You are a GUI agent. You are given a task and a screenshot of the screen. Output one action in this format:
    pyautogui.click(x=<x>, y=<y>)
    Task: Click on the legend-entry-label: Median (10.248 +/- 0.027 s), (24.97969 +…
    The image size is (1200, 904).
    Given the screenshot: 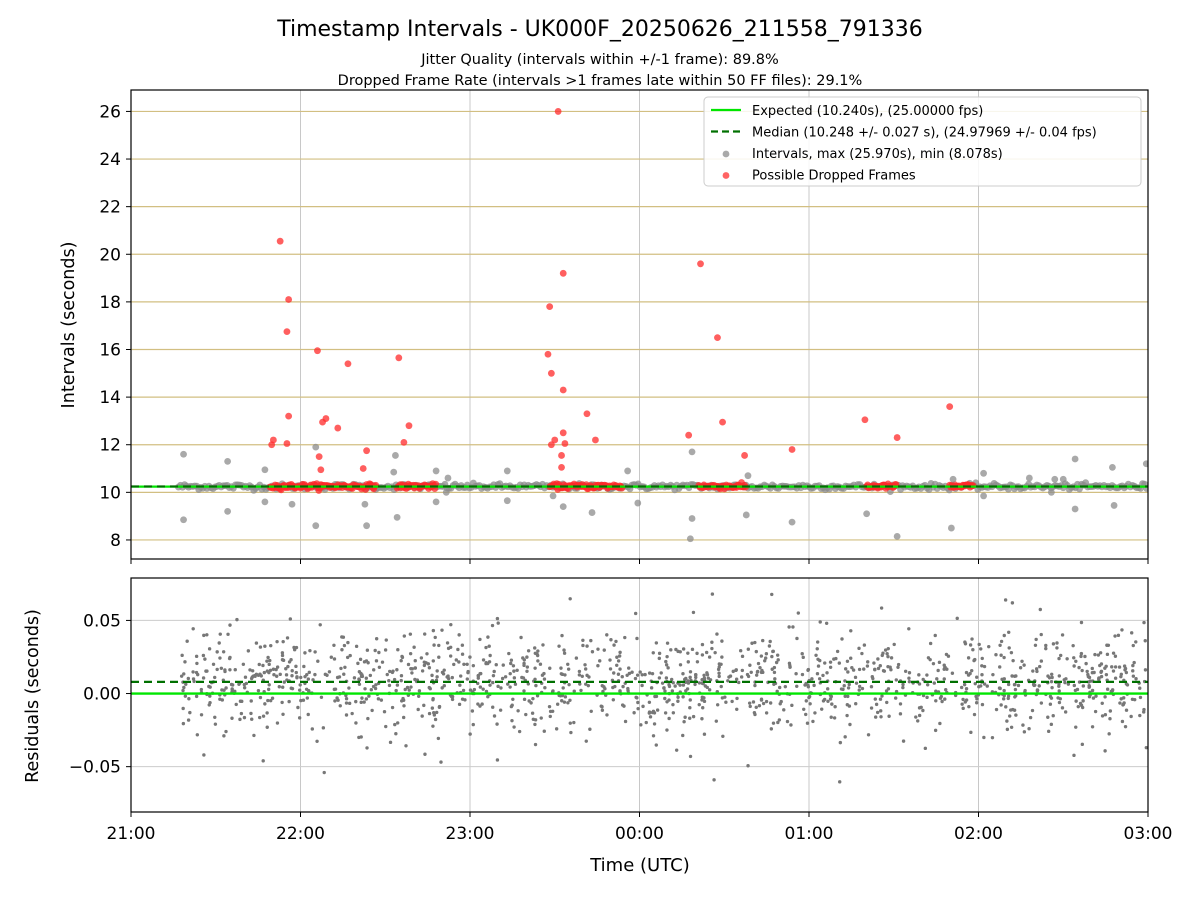 What is the action you would take?
    pyautogui.click(x=924, y=133)
    